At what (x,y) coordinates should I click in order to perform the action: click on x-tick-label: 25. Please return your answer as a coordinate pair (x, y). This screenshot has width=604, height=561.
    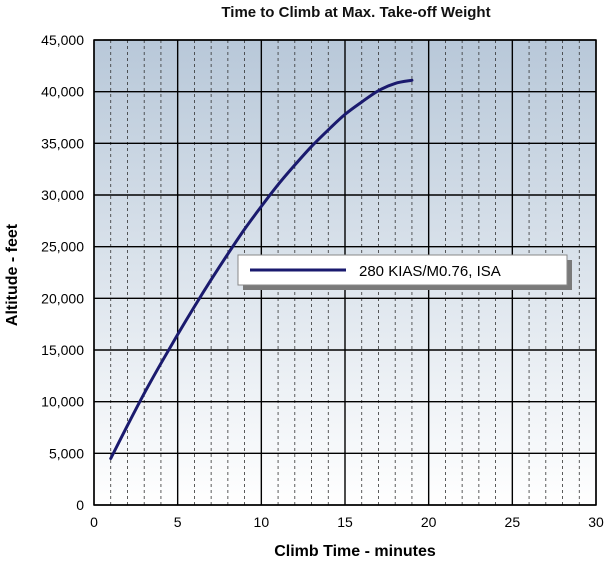
    Looking at the image, I should click on (513, 522).